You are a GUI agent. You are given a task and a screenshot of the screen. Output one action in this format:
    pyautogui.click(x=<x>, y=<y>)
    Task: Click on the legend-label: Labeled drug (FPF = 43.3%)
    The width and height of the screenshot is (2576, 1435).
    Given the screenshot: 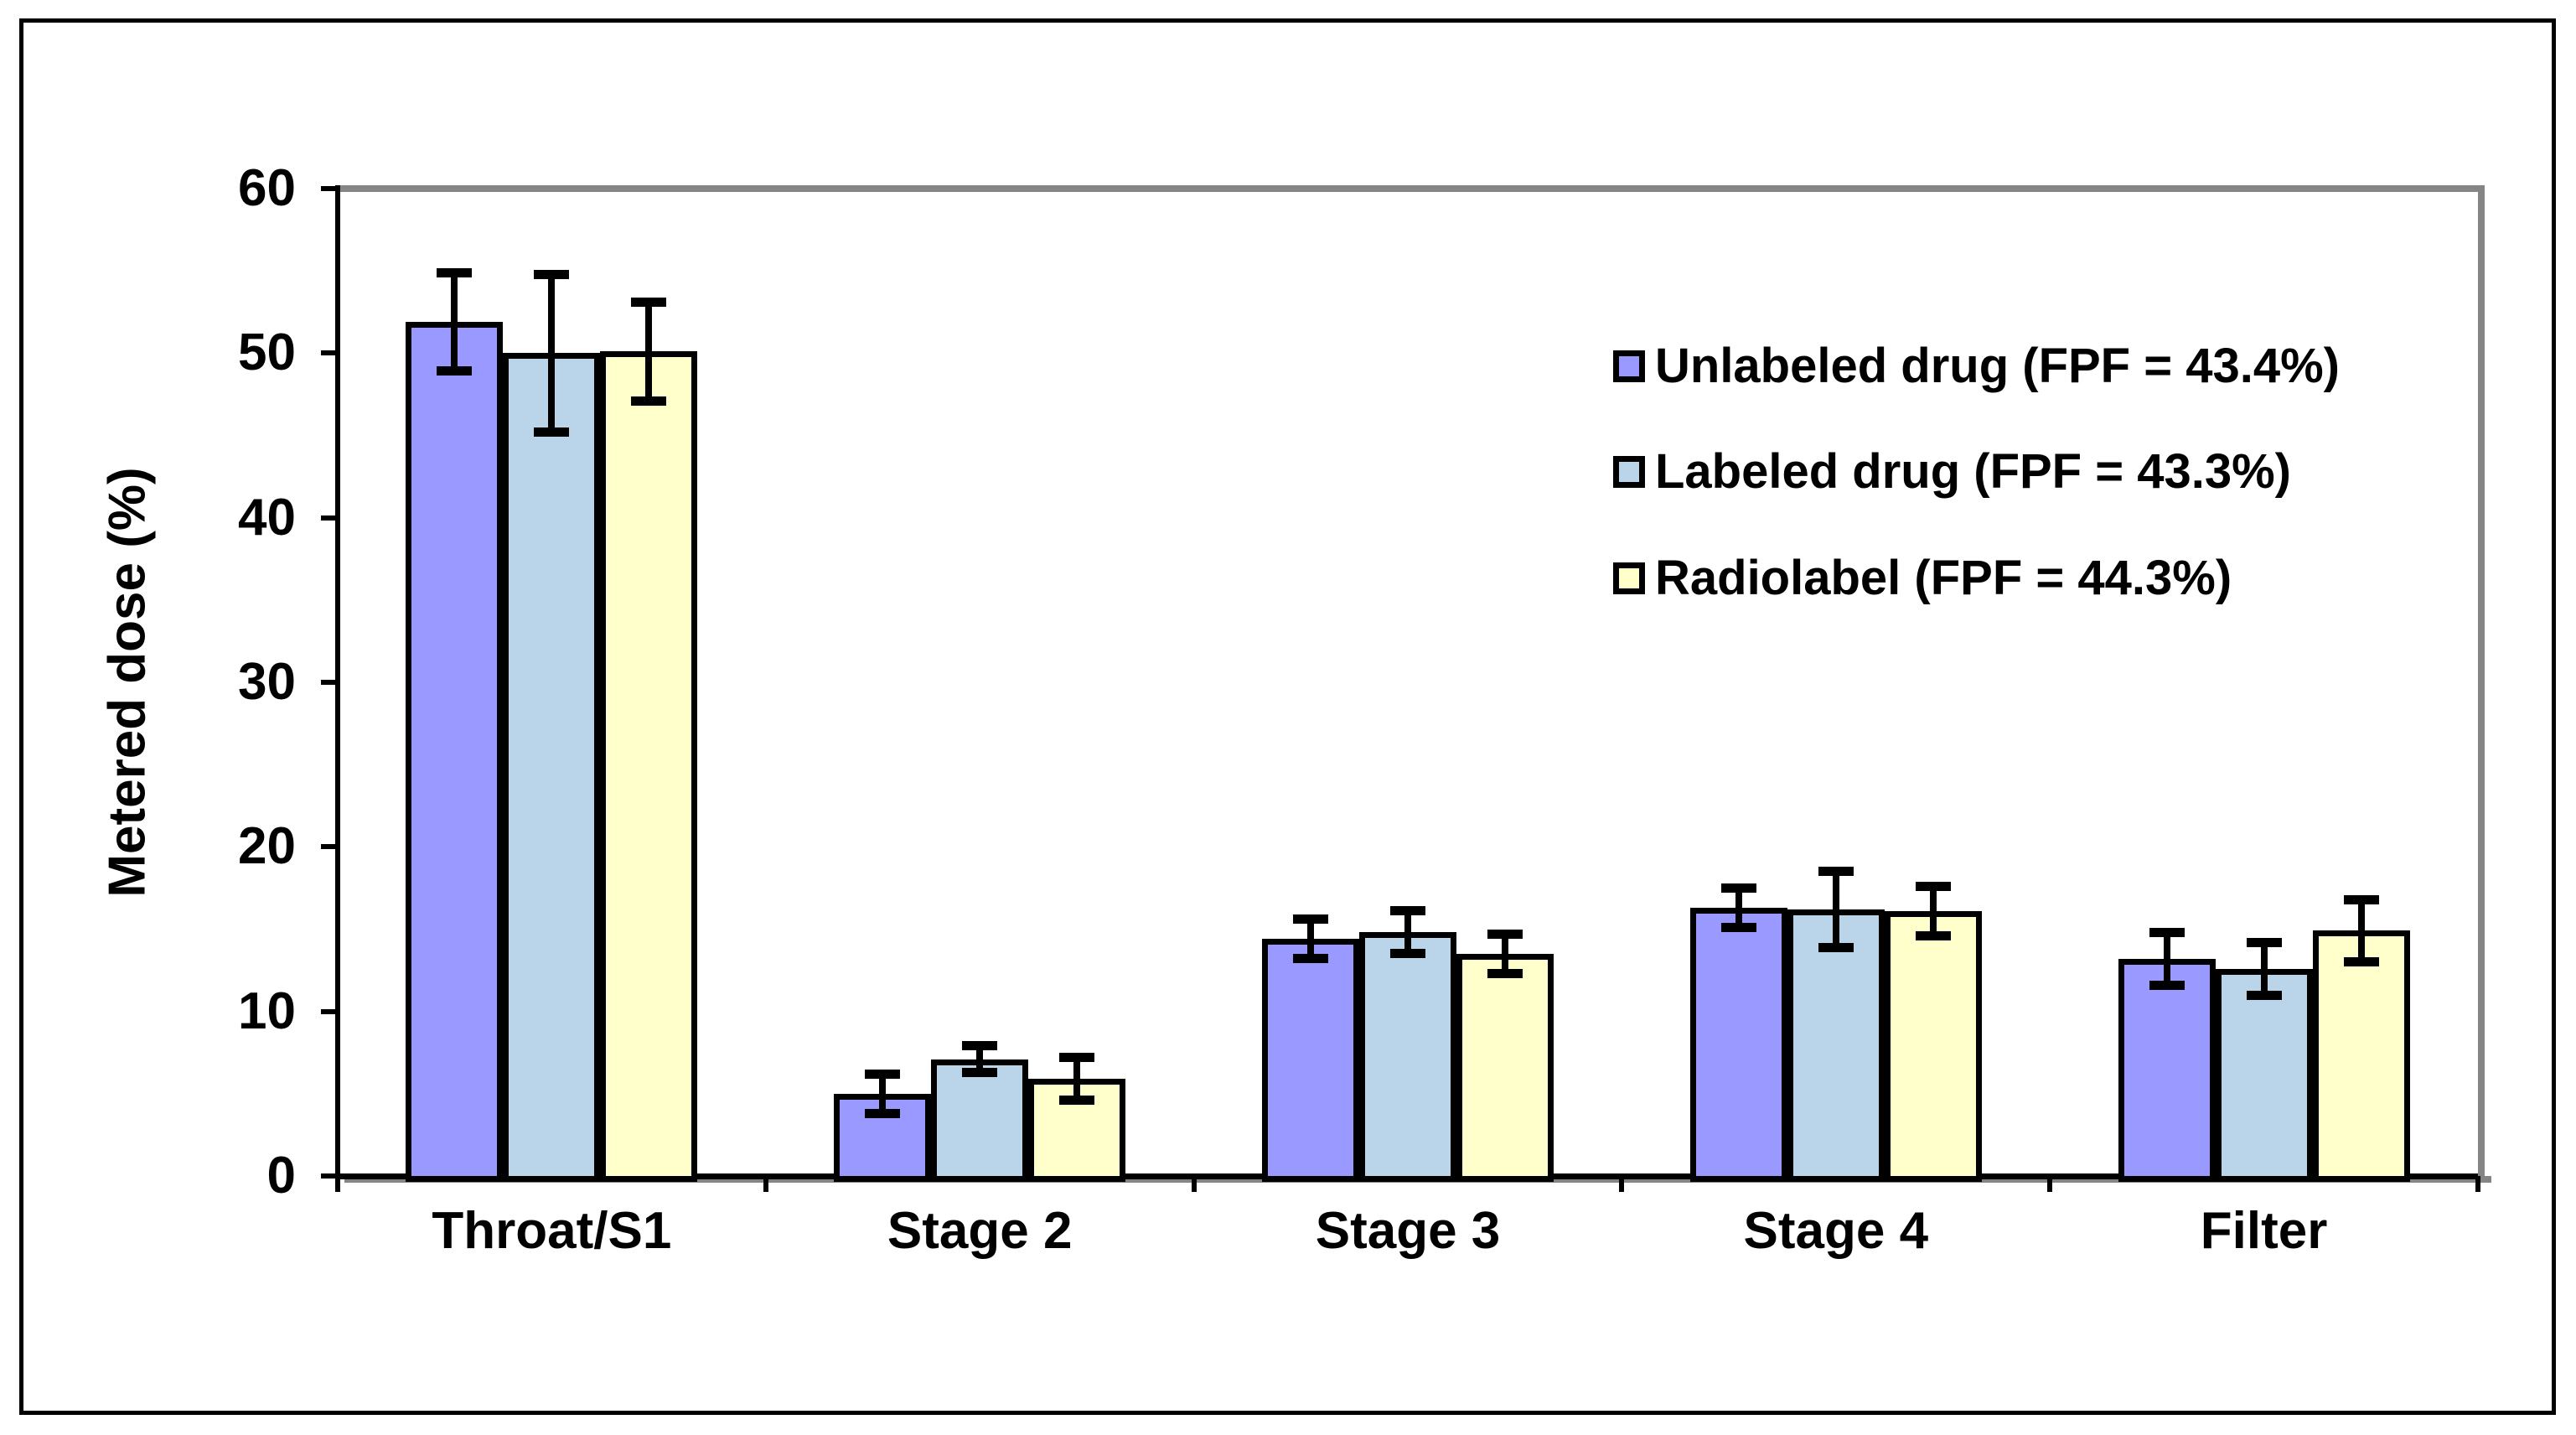 What is the action you would take?
    pyautogui.click(x=1973, y=471)
    